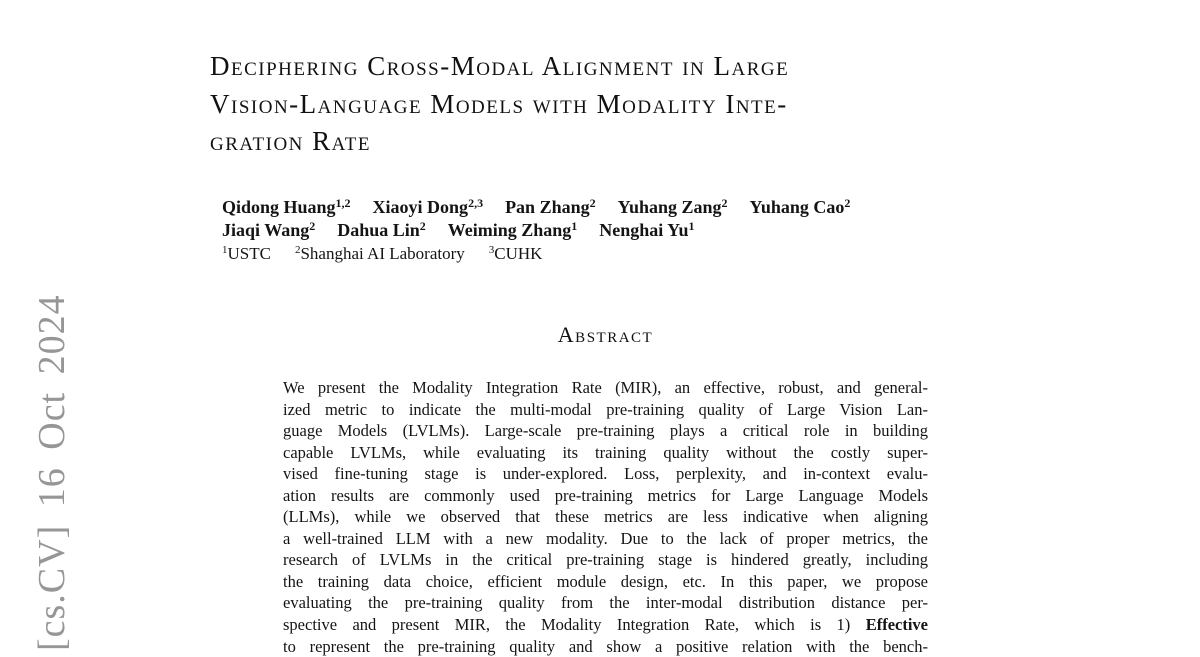 This screenshot has width=1200, height=657. Describe the element at coordinates (605, 334) in the screenshot. I see `abstract-heading: Abstract` at that location.